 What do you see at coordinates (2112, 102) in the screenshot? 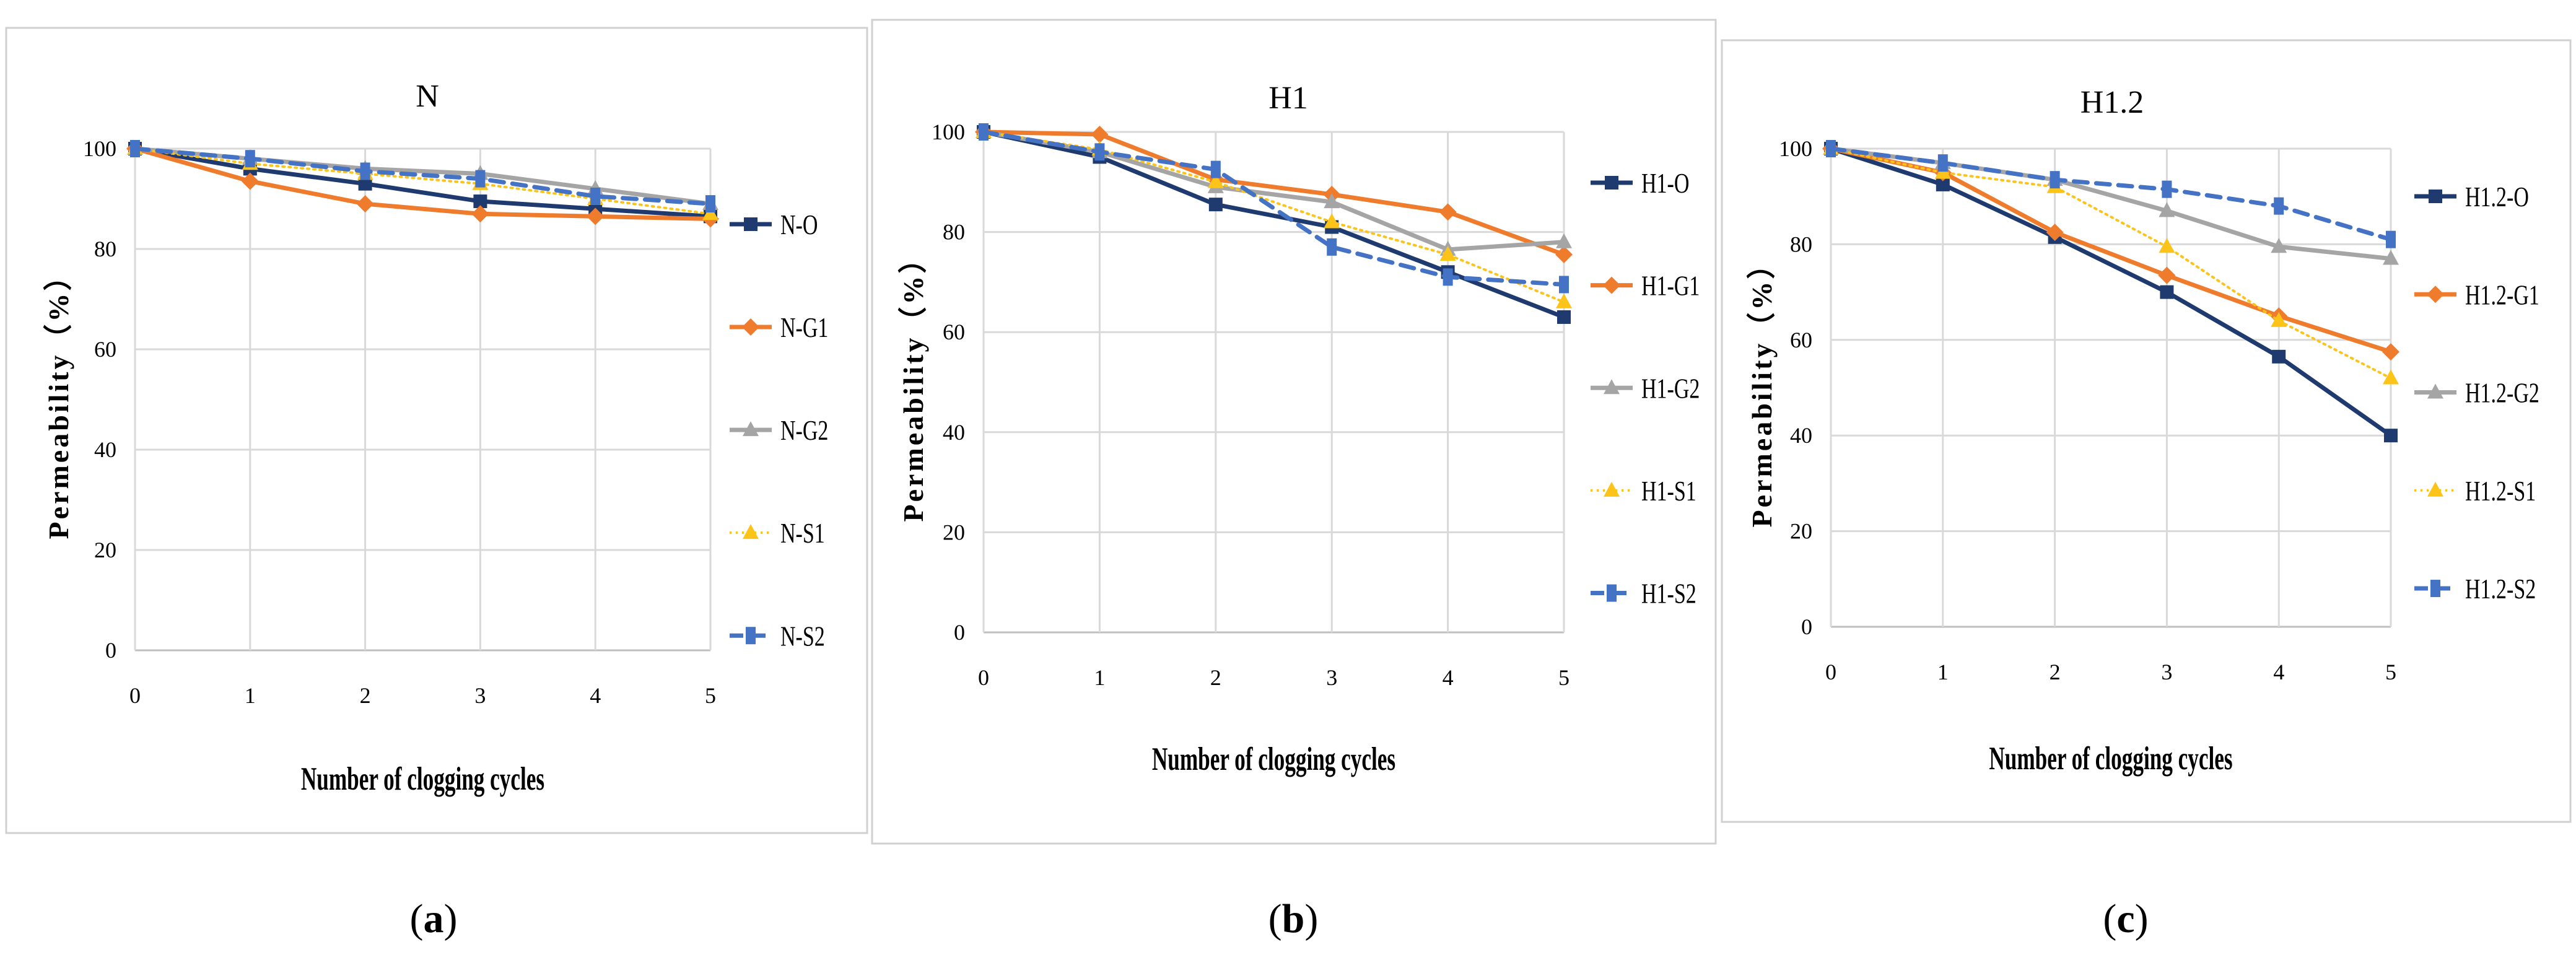
I see `chart-title: H1.2` at bounding box center [2112, 102].